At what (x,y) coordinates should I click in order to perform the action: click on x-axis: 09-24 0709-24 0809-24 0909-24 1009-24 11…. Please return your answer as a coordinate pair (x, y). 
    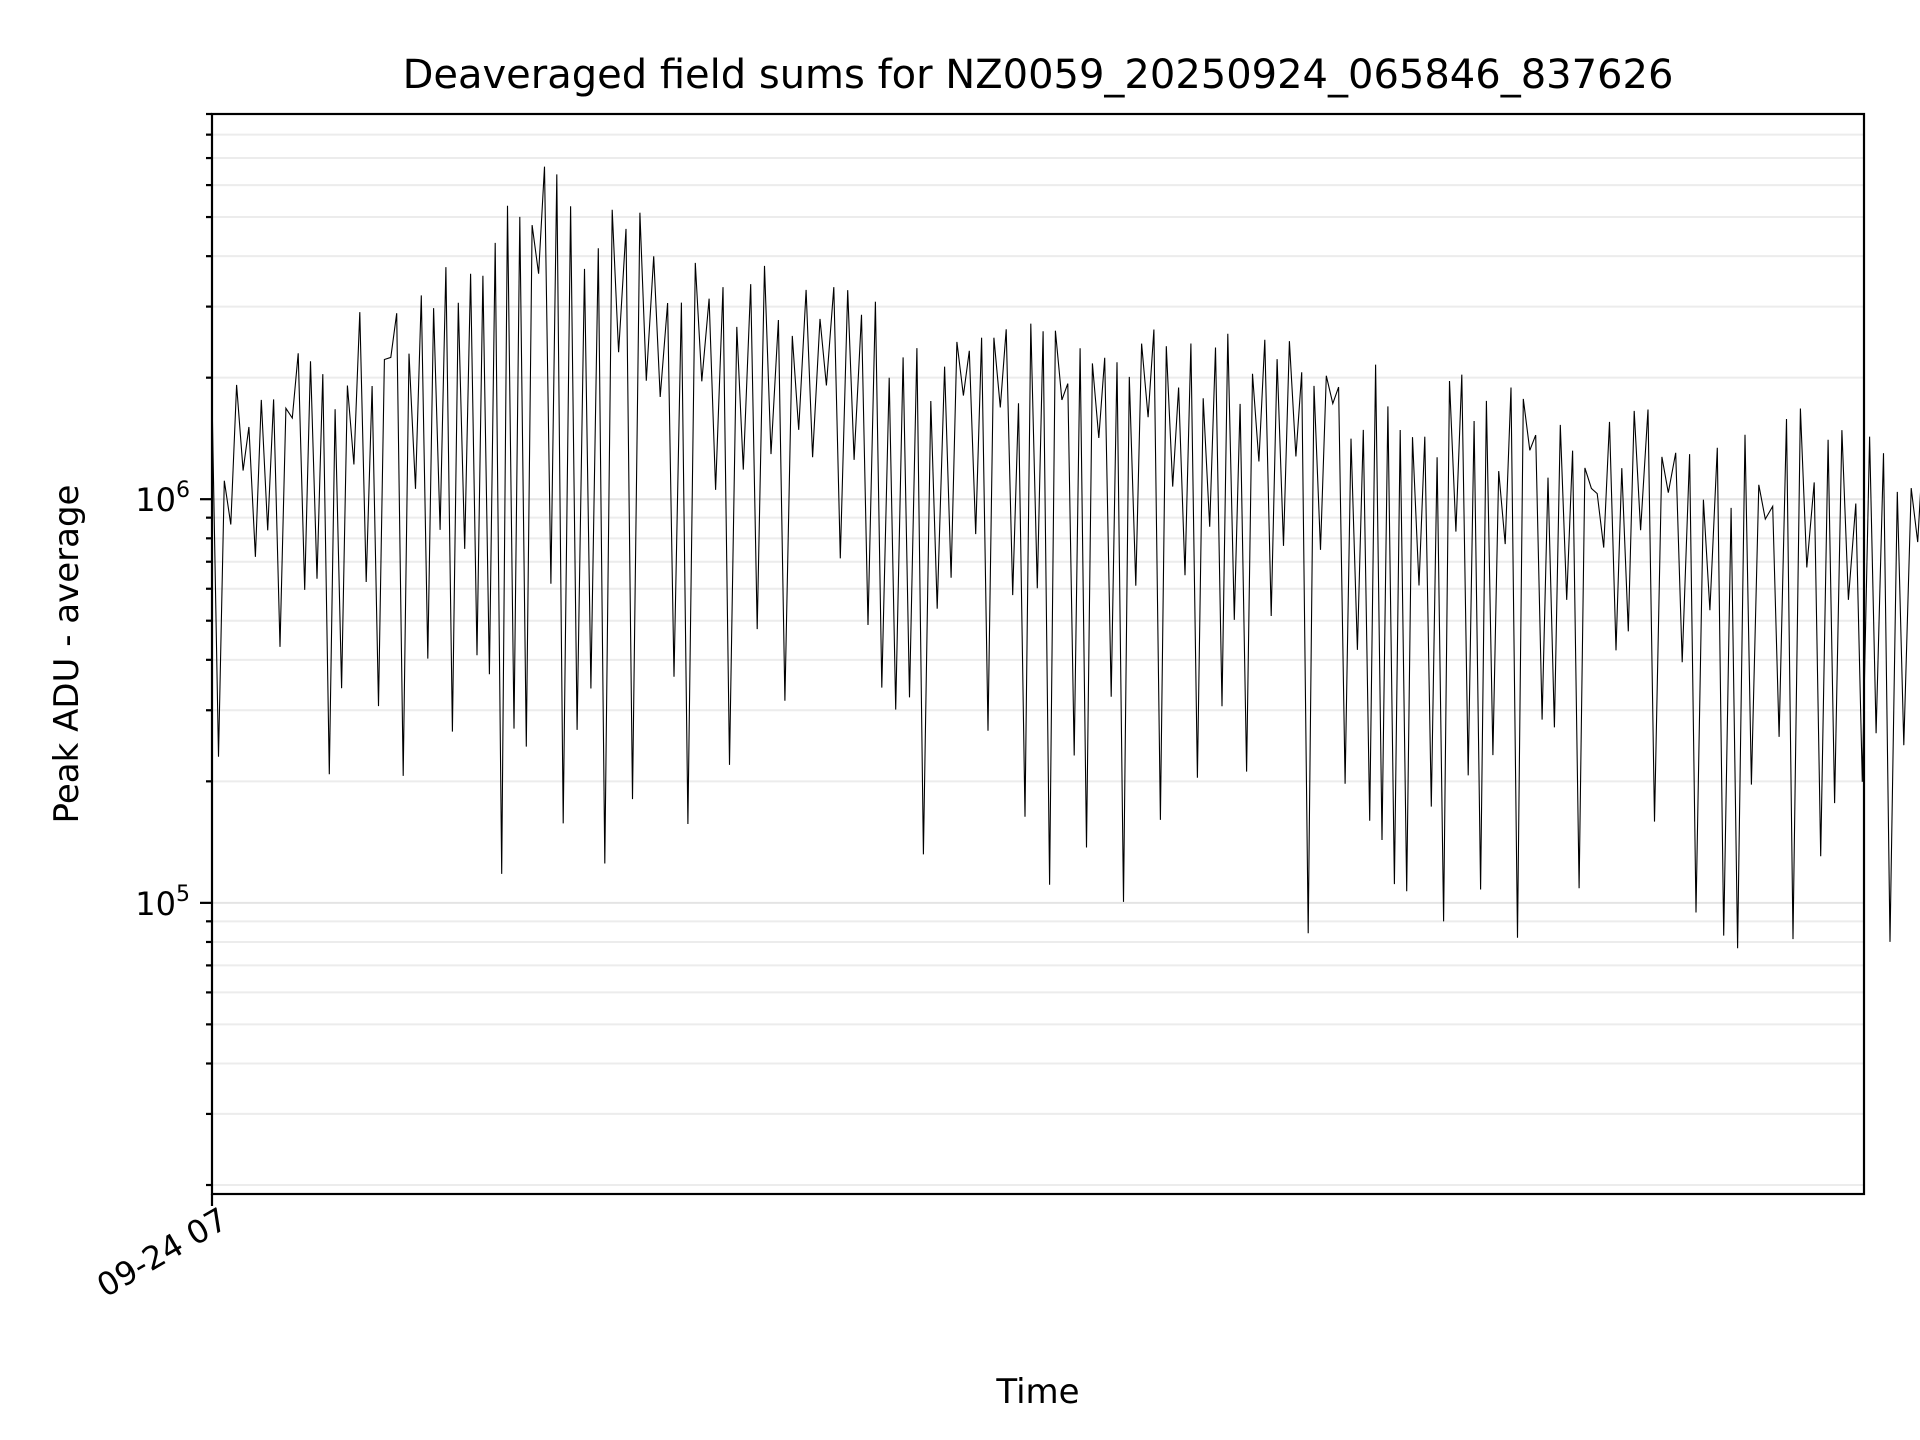
    Looking at the image, I should click on (162, 1249).